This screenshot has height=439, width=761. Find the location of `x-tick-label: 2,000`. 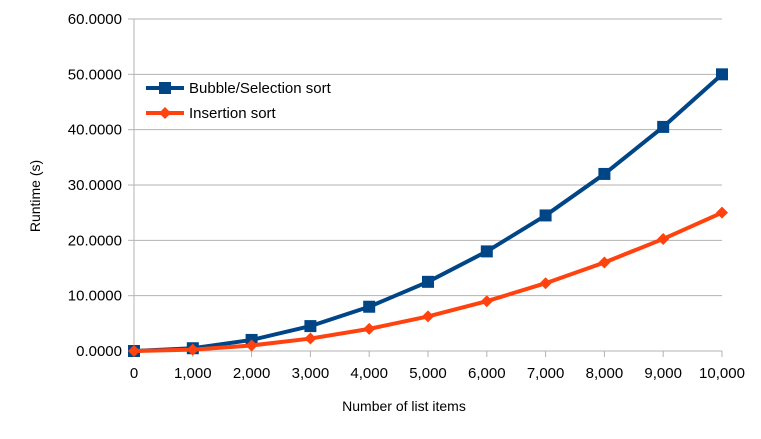

x-tick-label: 2,000 is located at coordinates (252, 373).